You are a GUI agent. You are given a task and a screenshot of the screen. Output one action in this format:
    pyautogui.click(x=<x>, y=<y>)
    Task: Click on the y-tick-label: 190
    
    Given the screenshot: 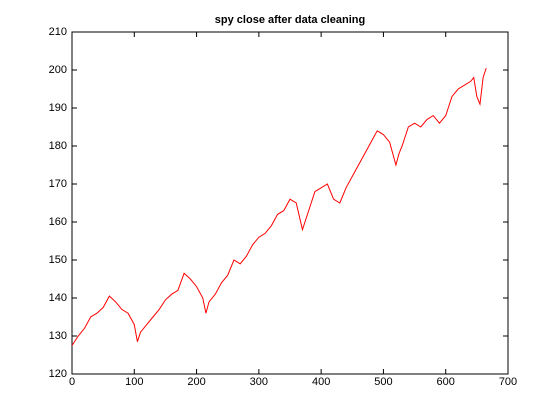 What is the action you would take?
    pyautogui.click(x=58, y=108)
    